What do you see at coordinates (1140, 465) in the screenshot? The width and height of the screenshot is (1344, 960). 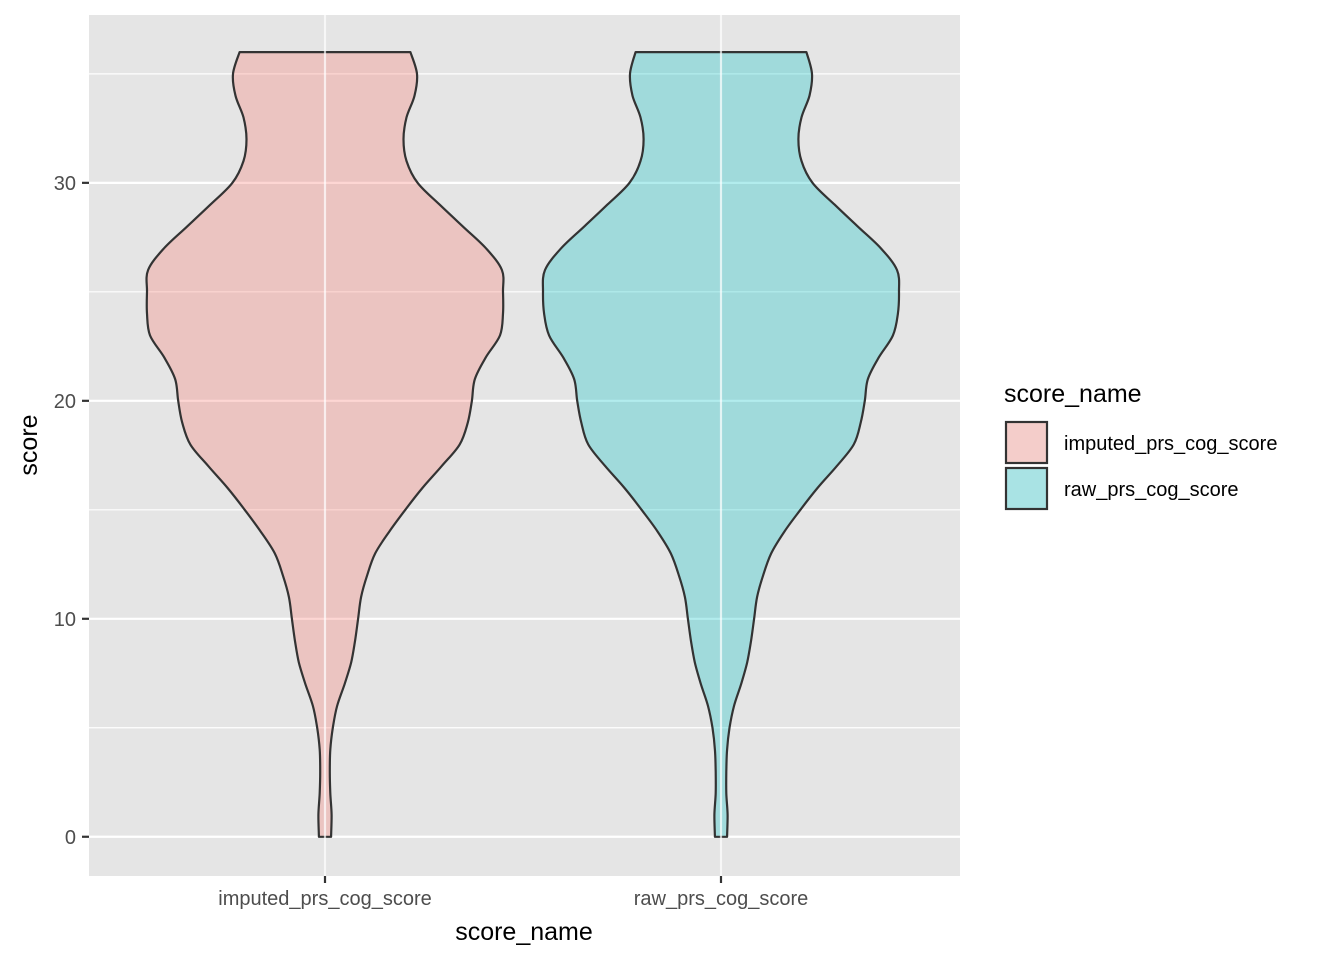 I see `legend-items: imputed_prs_cog_score raw_prs_cog_score` at bounding box center [1140, 465].